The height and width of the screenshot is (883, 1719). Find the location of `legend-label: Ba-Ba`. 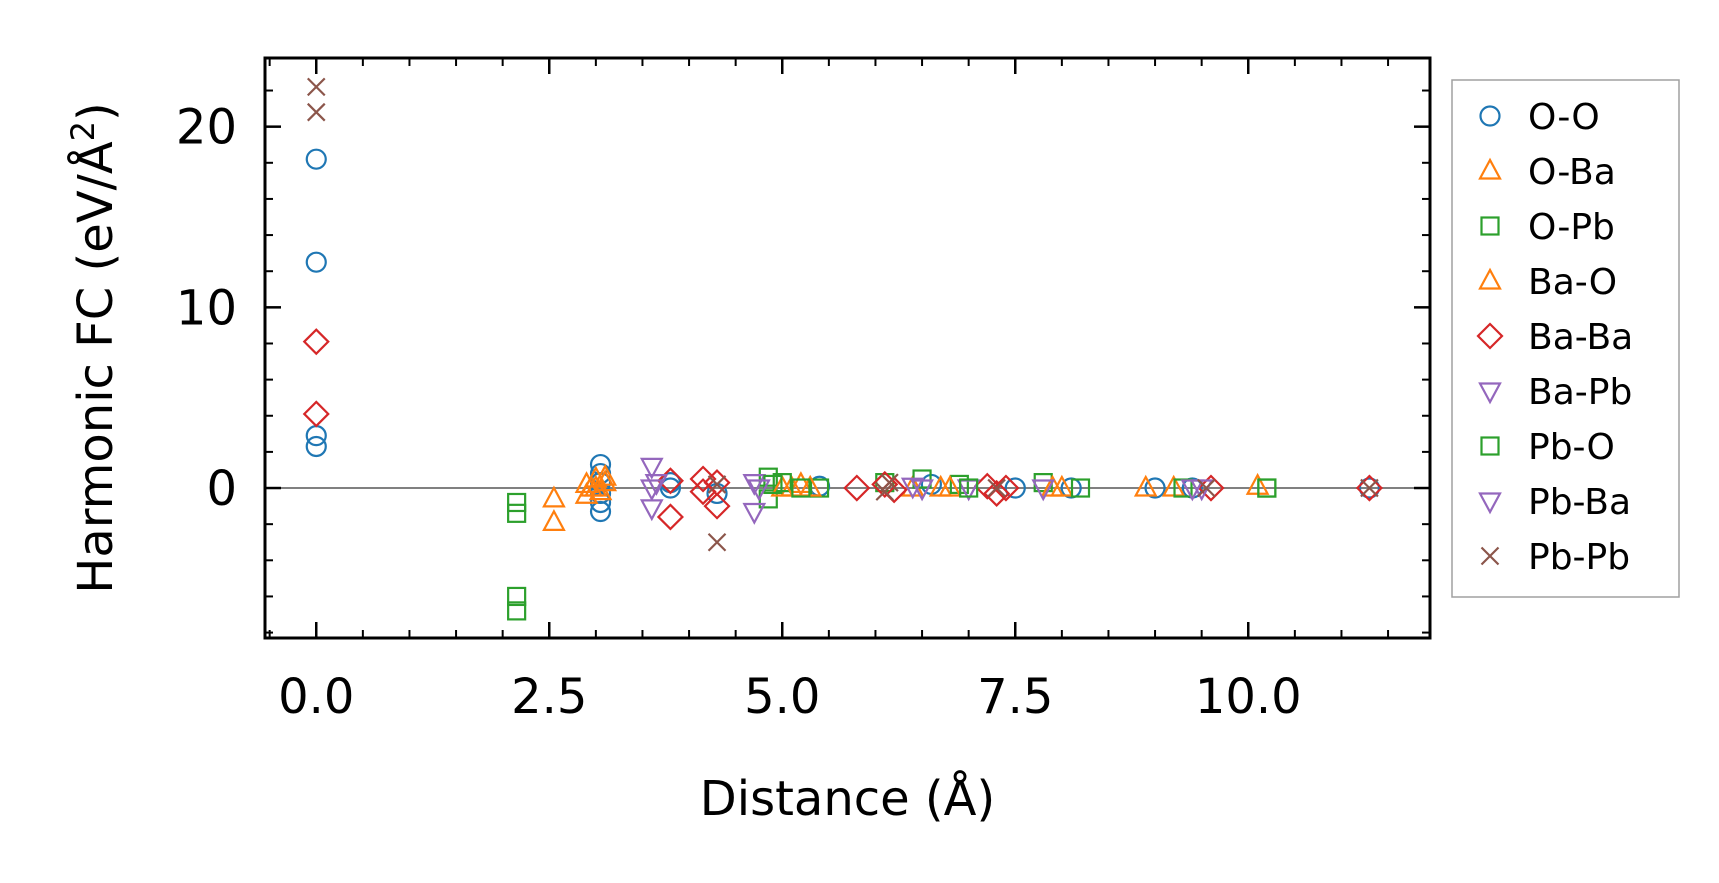

legend-label: Ba-Ba is located at coordinates (1580, 337).